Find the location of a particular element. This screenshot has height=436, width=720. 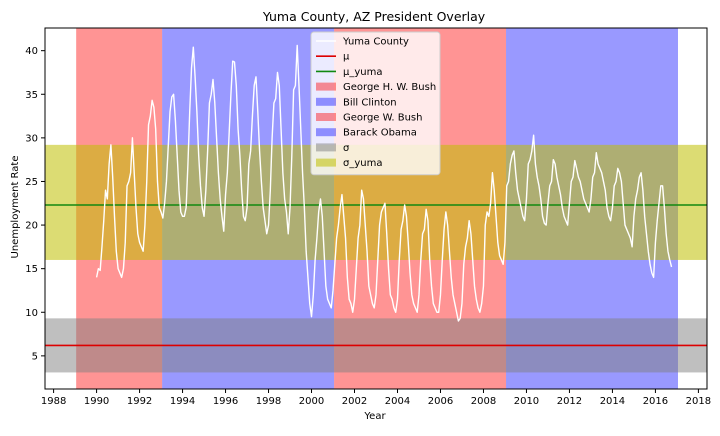

y-tick-label: 20 is located at coordinates (31, 226).